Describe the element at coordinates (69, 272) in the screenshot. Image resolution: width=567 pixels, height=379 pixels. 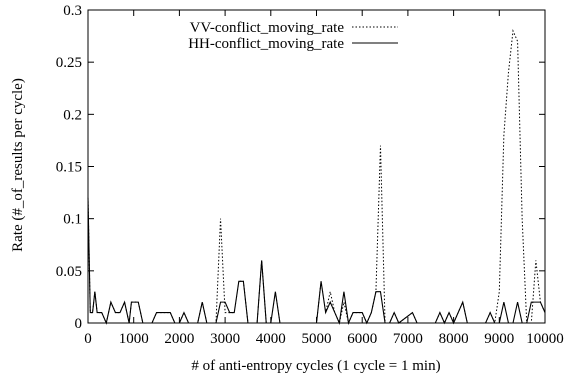
I see `y-tick-label: 0.05` at that location.